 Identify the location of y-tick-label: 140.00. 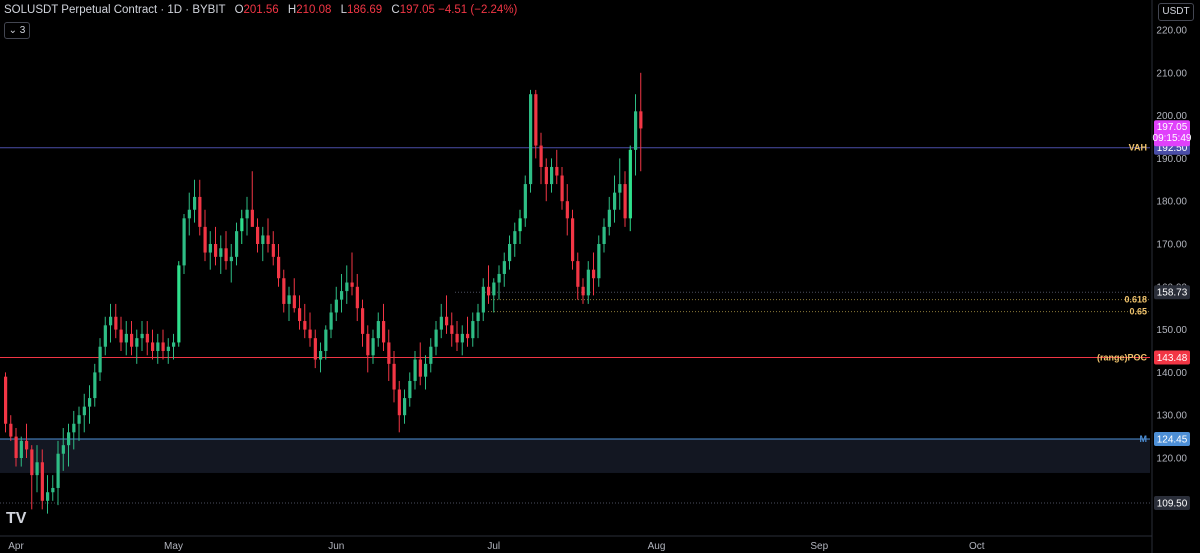
(1171, 373).